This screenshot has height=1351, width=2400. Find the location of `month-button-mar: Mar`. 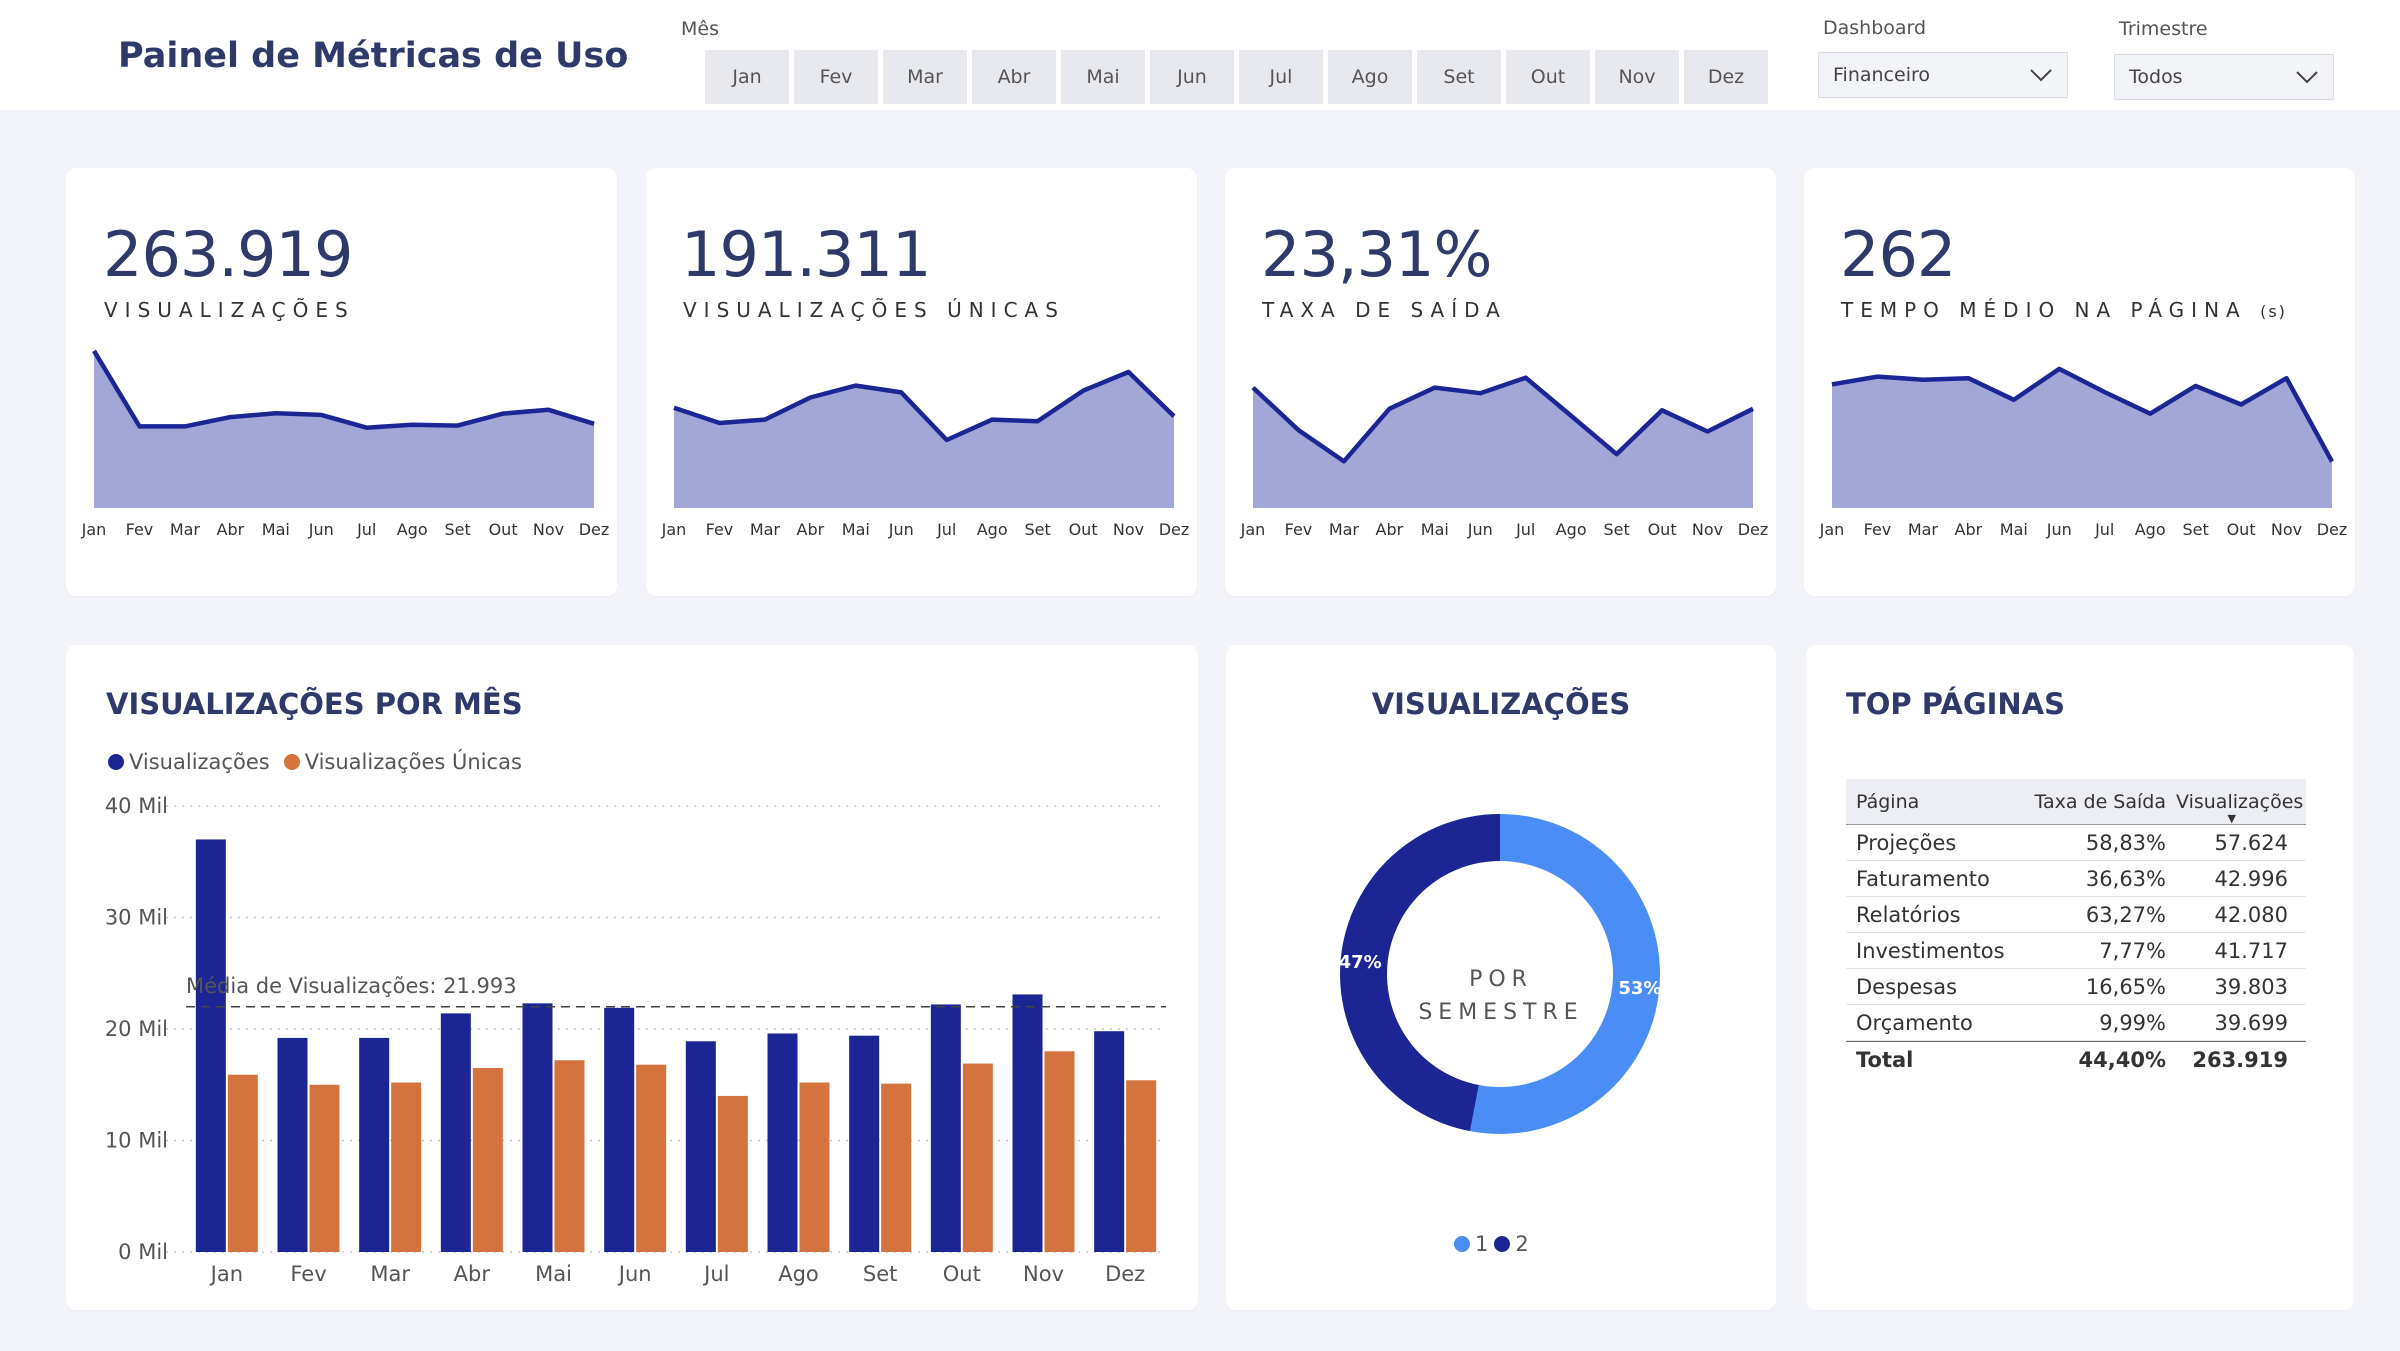

month-button-mar: Mar is located at coordinates (925, 77).